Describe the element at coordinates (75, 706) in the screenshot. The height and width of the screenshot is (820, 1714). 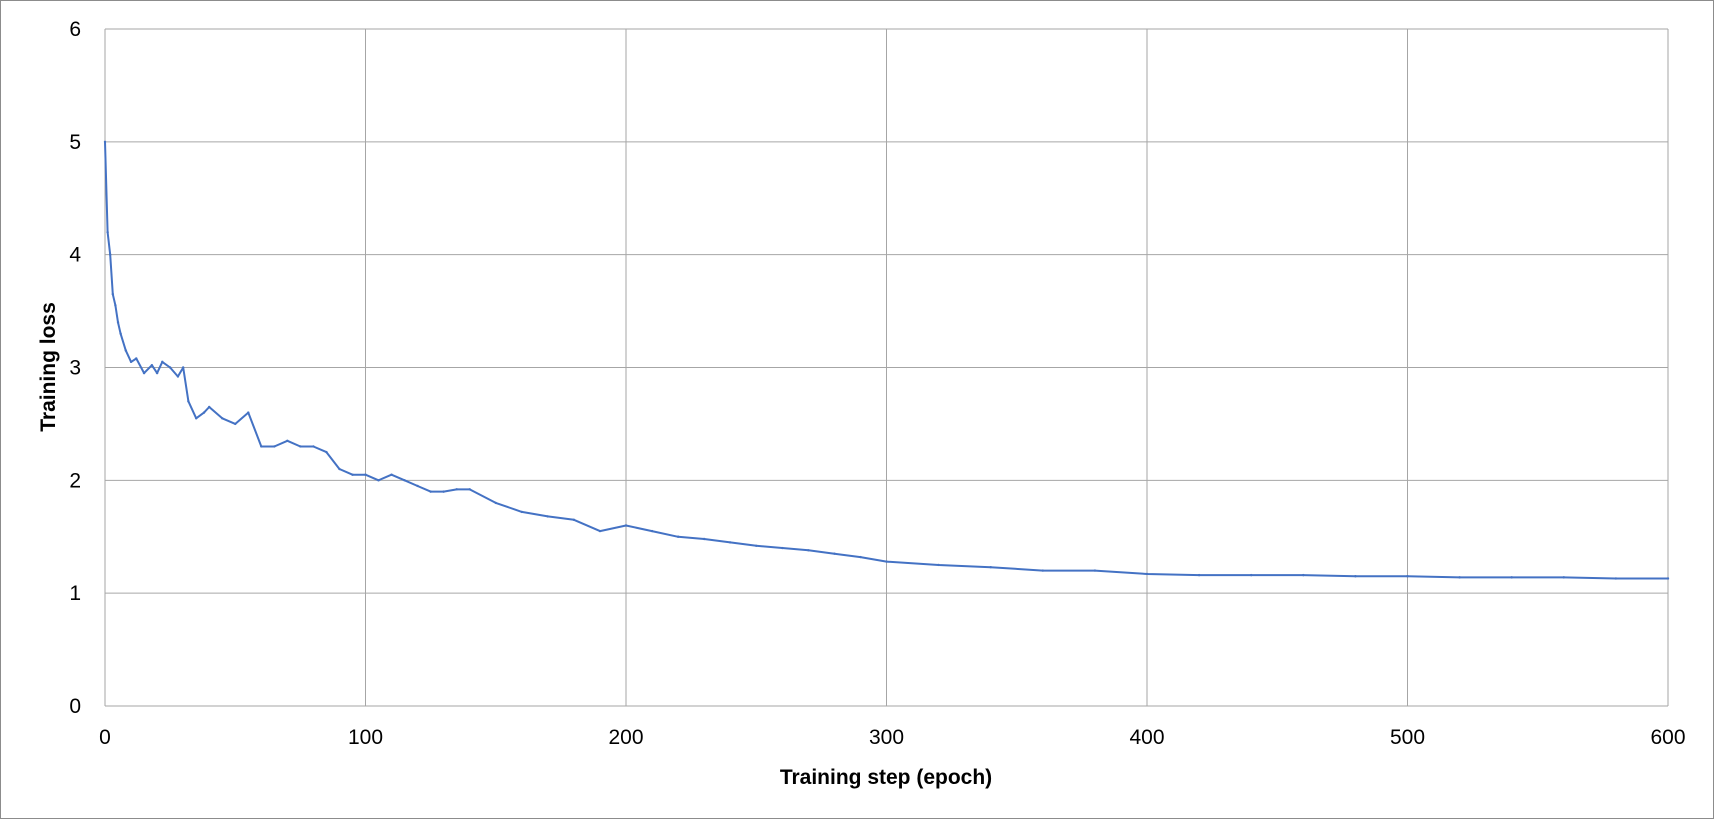
I see `y-tick-label: 0` at that location.